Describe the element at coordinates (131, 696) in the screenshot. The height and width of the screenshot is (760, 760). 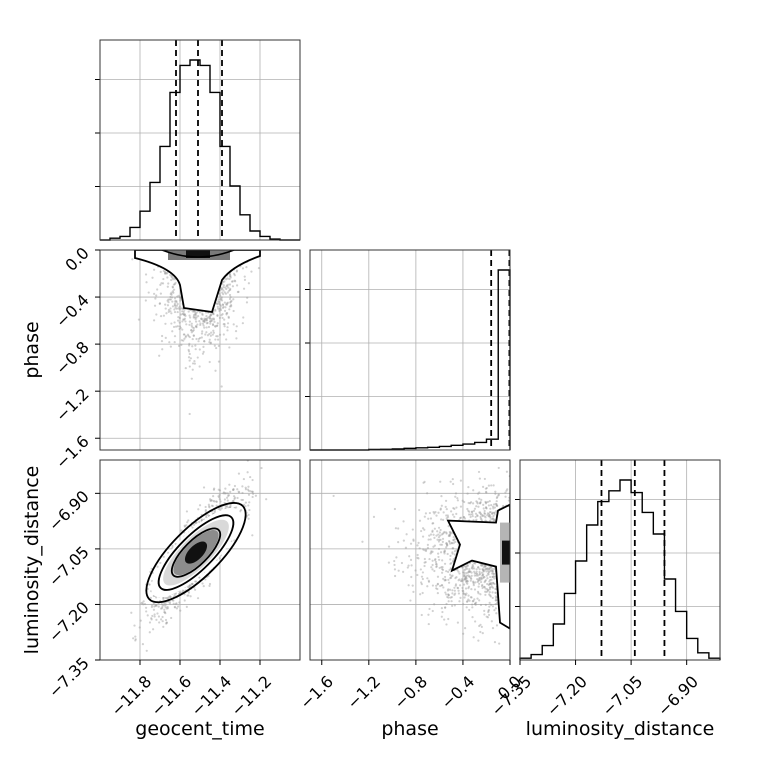
I see `x-tick-label-geocent_time: −11.8` at that location.